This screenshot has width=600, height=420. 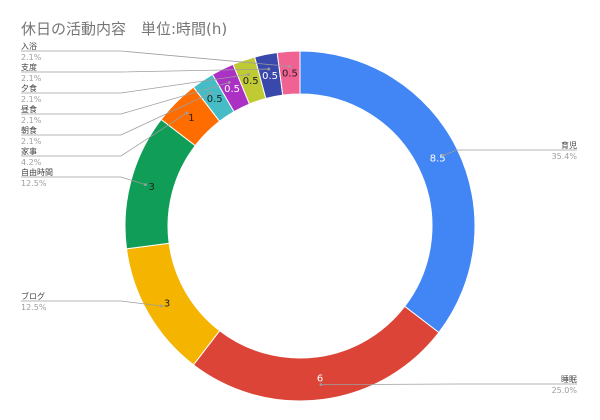 What do you see at coordinates (270, 76) in the screenshot?
I see `slice-9-value-label: 0.5` at bounding box center [270, 76].